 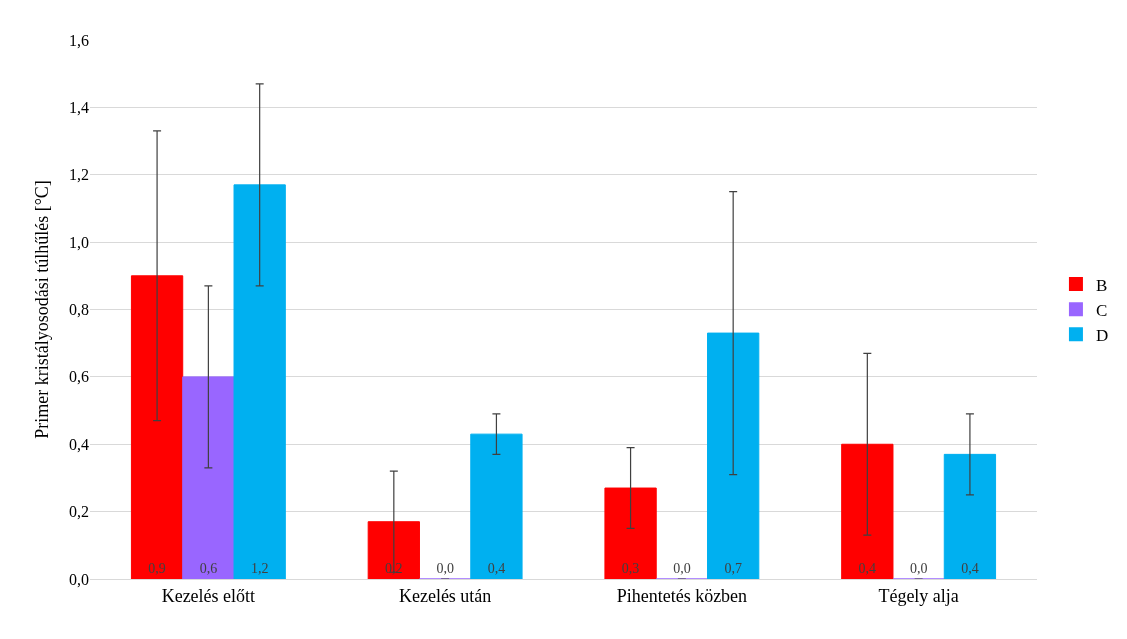 I want to click on y-tick-label: 1,6, so click(x=79, y=40).